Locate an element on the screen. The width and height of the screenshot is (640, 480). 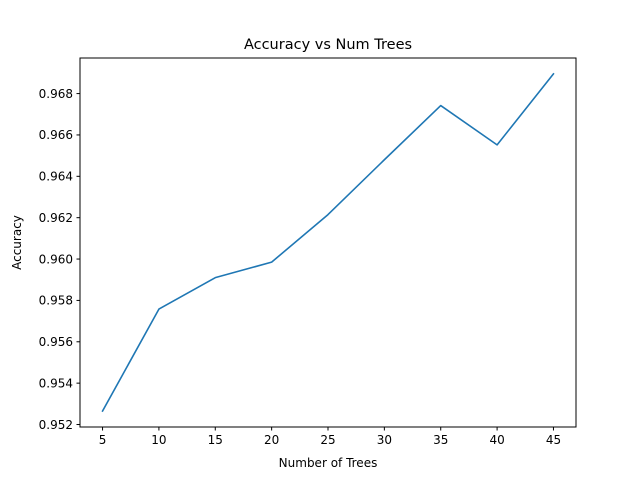
x-tick-label: 5 is located at coordinates (103, 440).